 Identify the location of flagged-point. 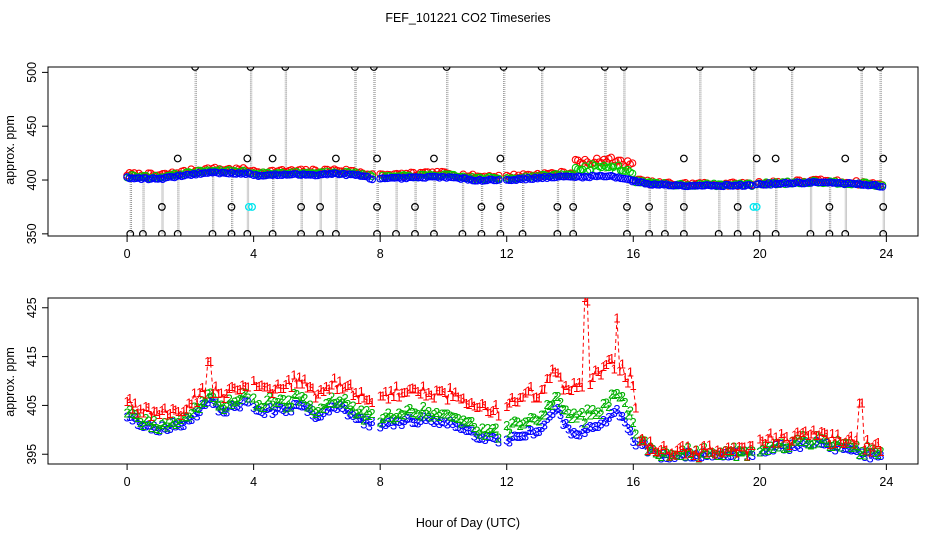
(756, 206).